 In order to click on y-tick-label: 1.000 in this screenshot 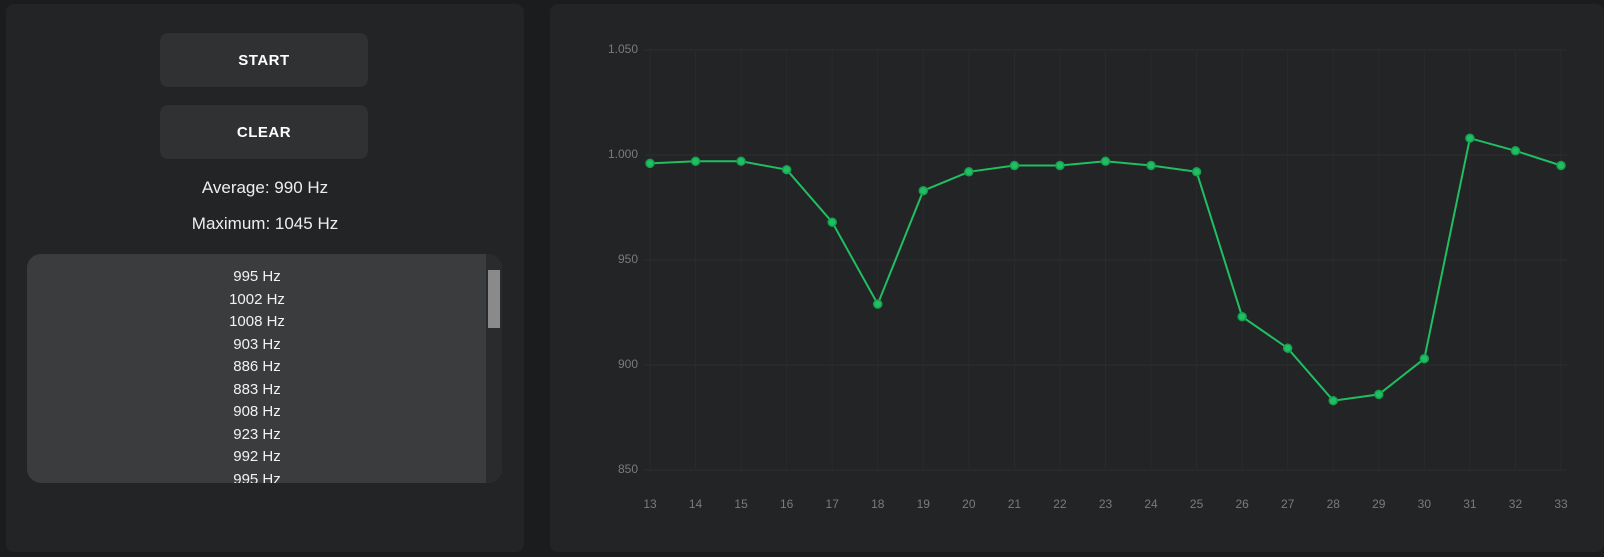, I will do `click(623, 154)`.